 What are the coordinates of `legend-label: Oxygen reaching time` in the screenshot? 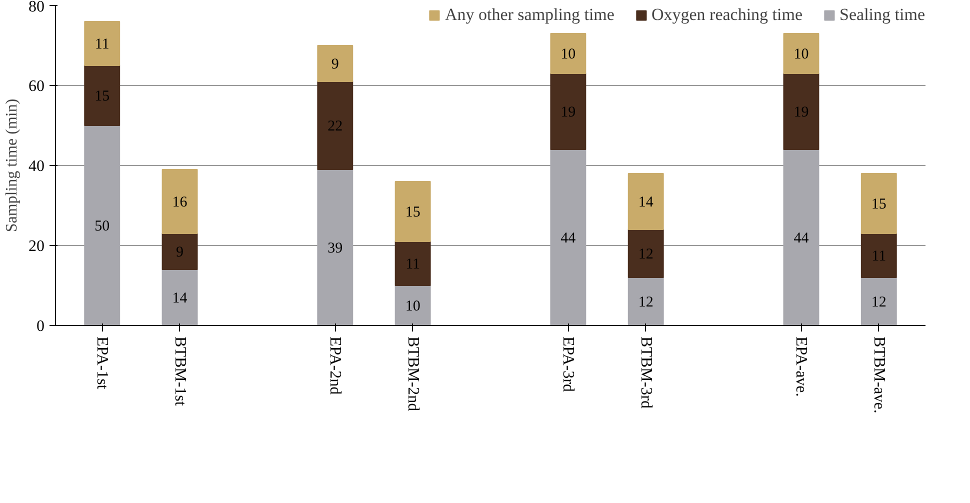 It's located at (727, 15).